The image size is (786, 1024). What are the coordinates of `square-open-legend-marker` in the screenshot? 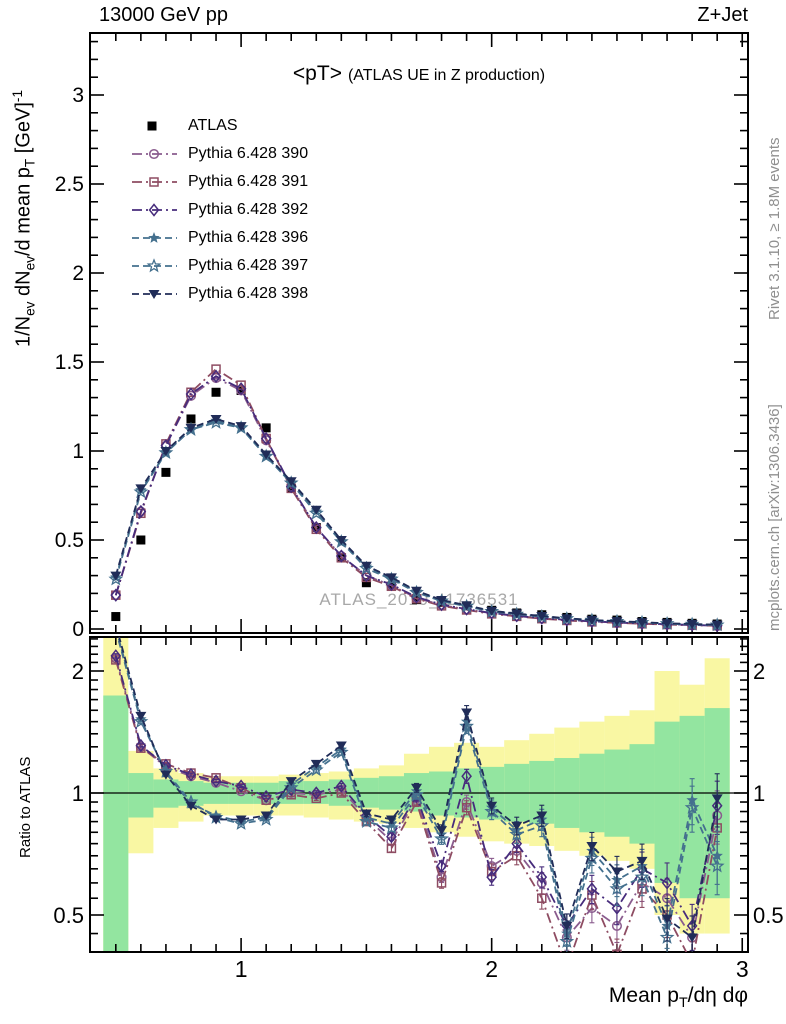 It's located at (154, 182).